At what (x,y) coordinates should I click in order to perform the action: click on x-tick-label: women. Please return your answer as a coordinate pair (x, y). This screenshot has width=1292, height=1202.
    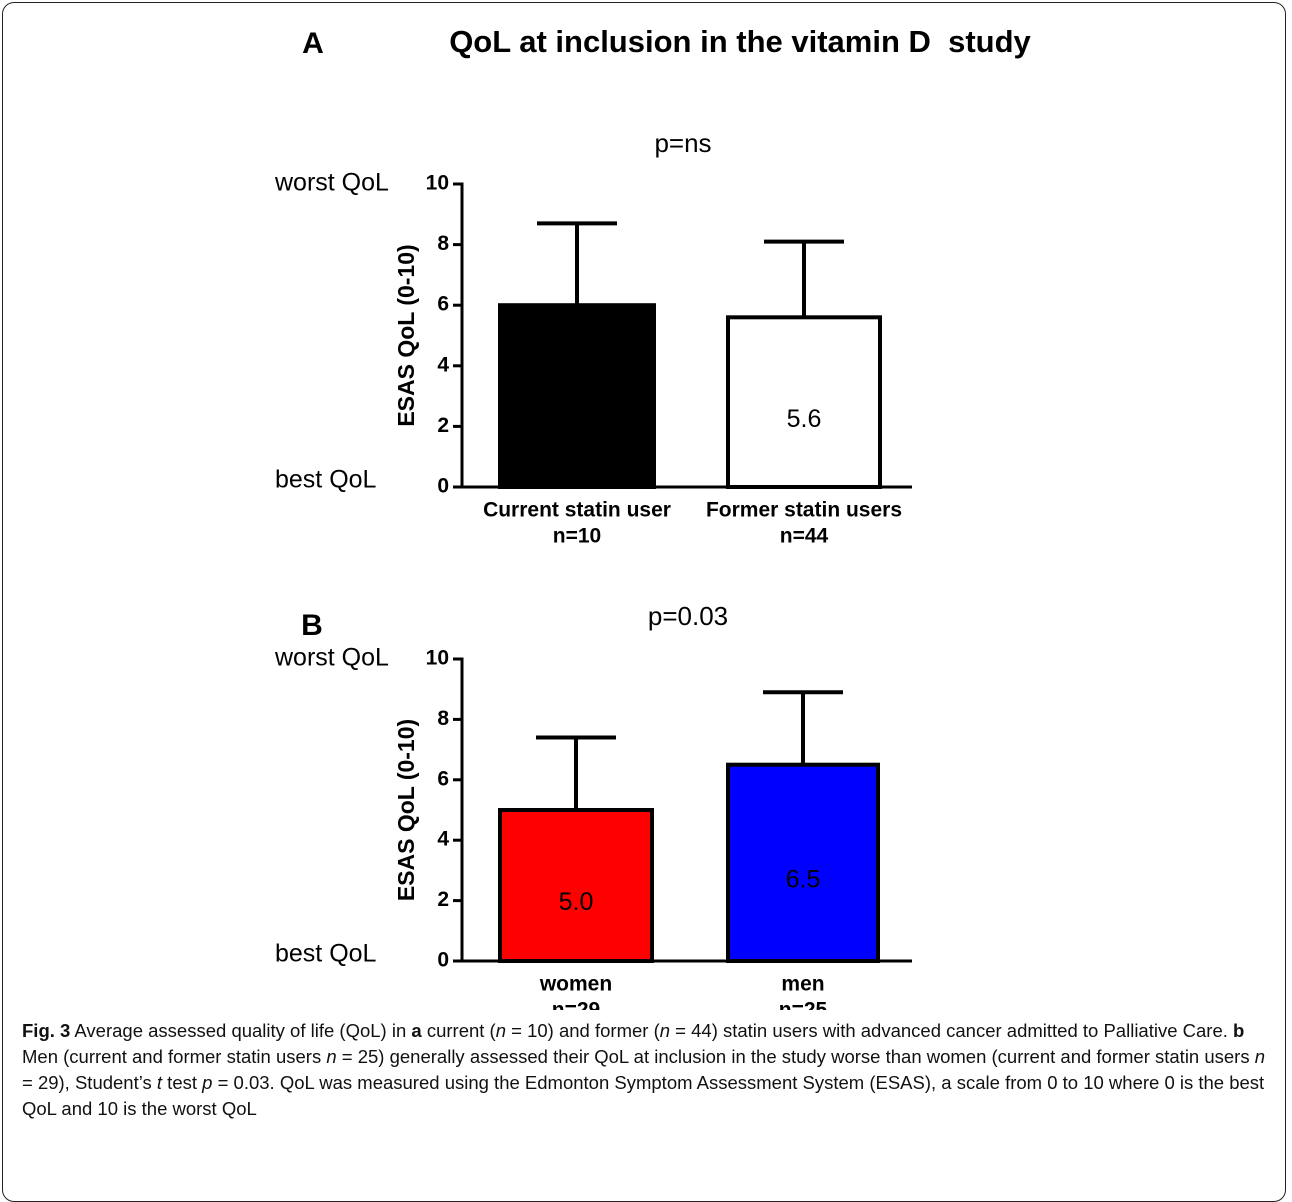
    Looking at the image, I should click on (575, 984).